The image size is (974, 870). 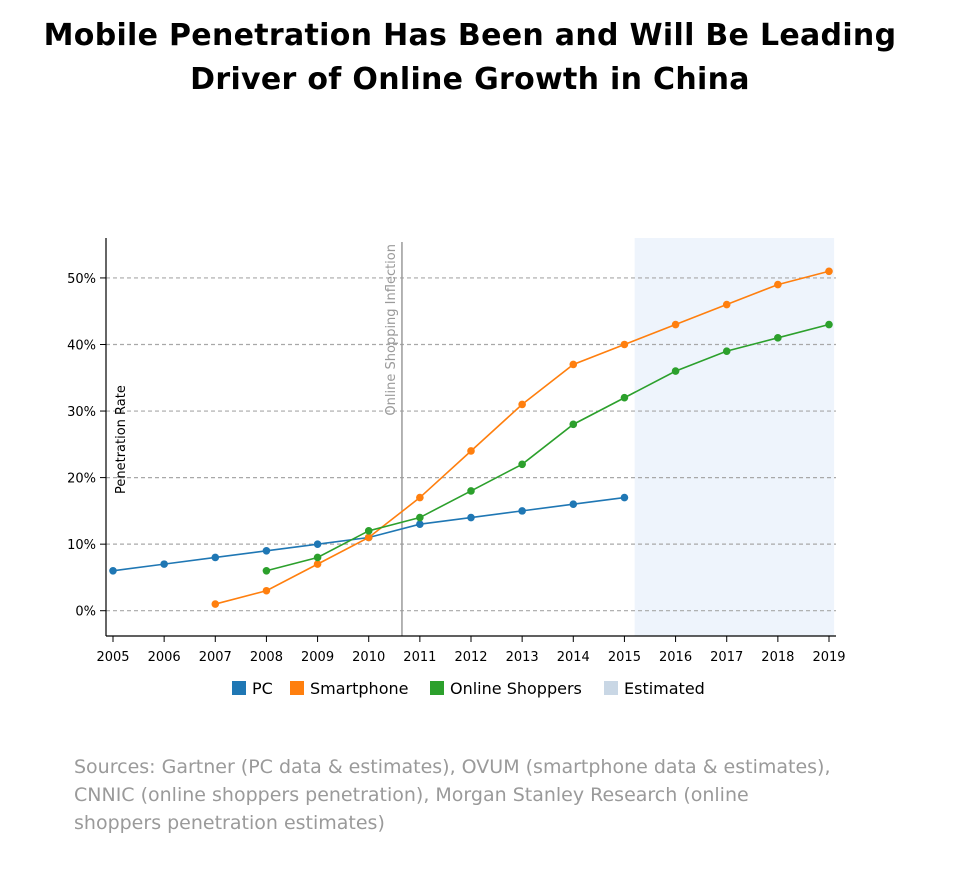 What do you see at coordinates (359, 688) in the screenshot?
I see `legend-label-smartphone: Smartphone` at bounding box center [359, 688].